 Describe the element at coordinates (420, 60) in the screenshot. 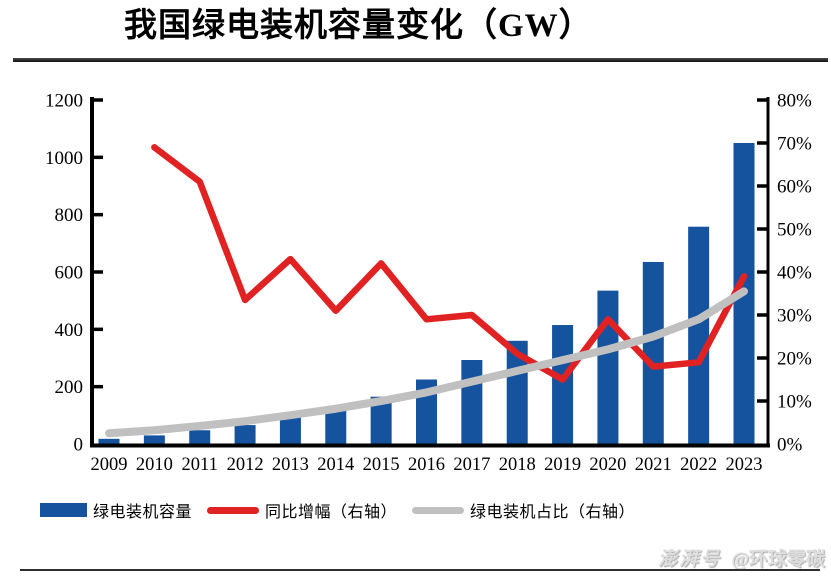

I see `title-divider` at that location.